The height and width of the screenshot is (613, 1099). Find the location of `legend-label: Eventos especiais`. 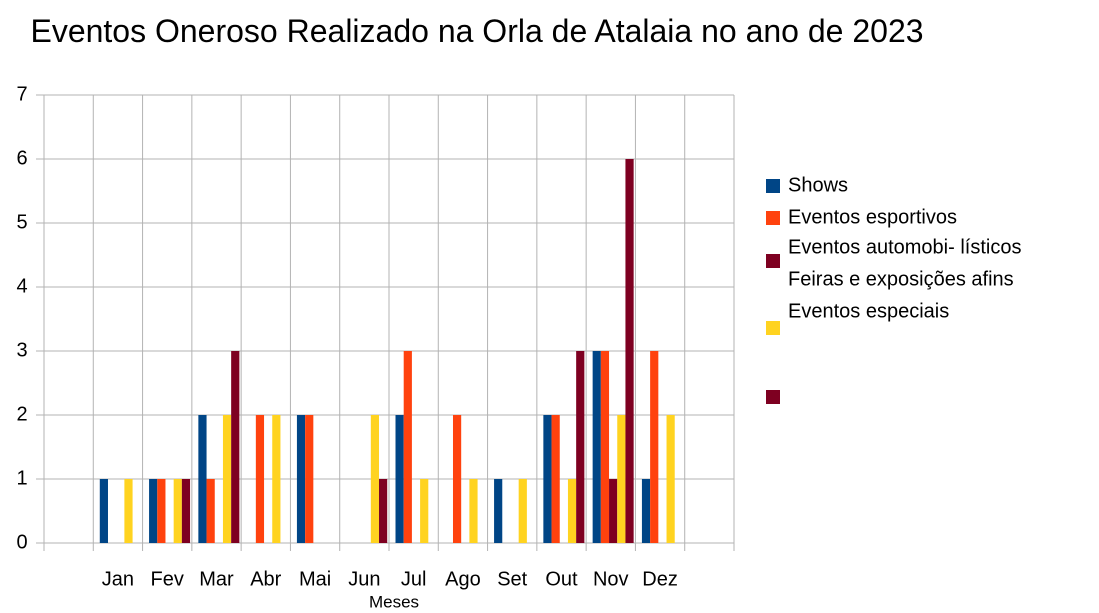

legend-label: Eventos especiais is located at coordinates (868, 311).